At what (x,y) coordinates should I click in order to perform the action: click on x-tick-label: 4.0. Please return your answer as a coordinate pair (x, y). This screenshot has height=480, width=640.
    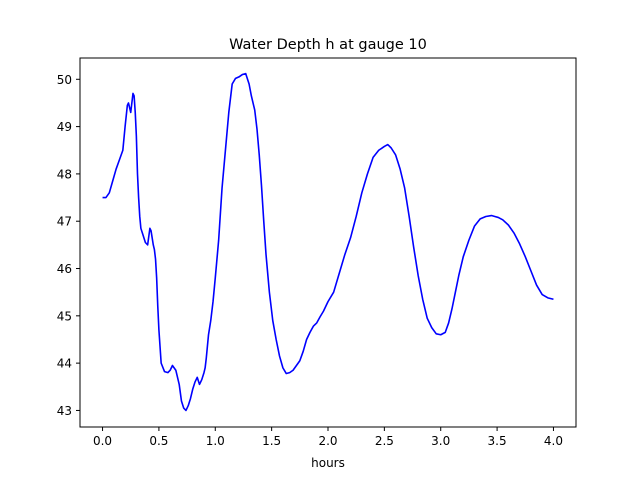
    Looking at the image, I should click on (553, 441).